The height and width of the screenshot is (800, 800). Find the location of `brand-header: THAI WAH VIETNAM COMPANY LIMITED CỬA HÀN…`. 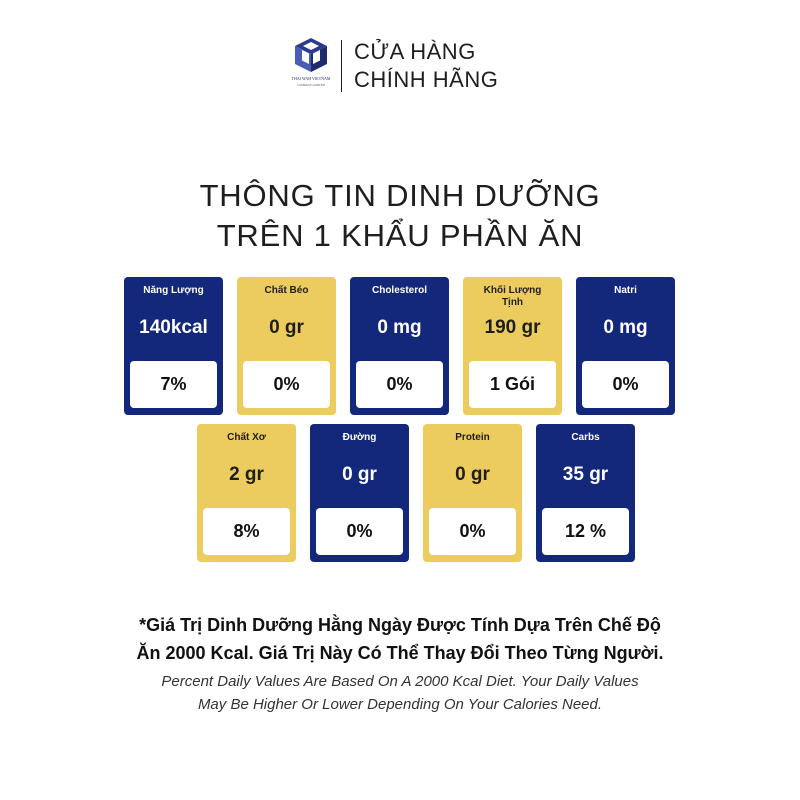

brand-header: THAI WAH VIETNAM COMPANY LIMITED CỬA HÀN… is located at coordinates (392, 66).